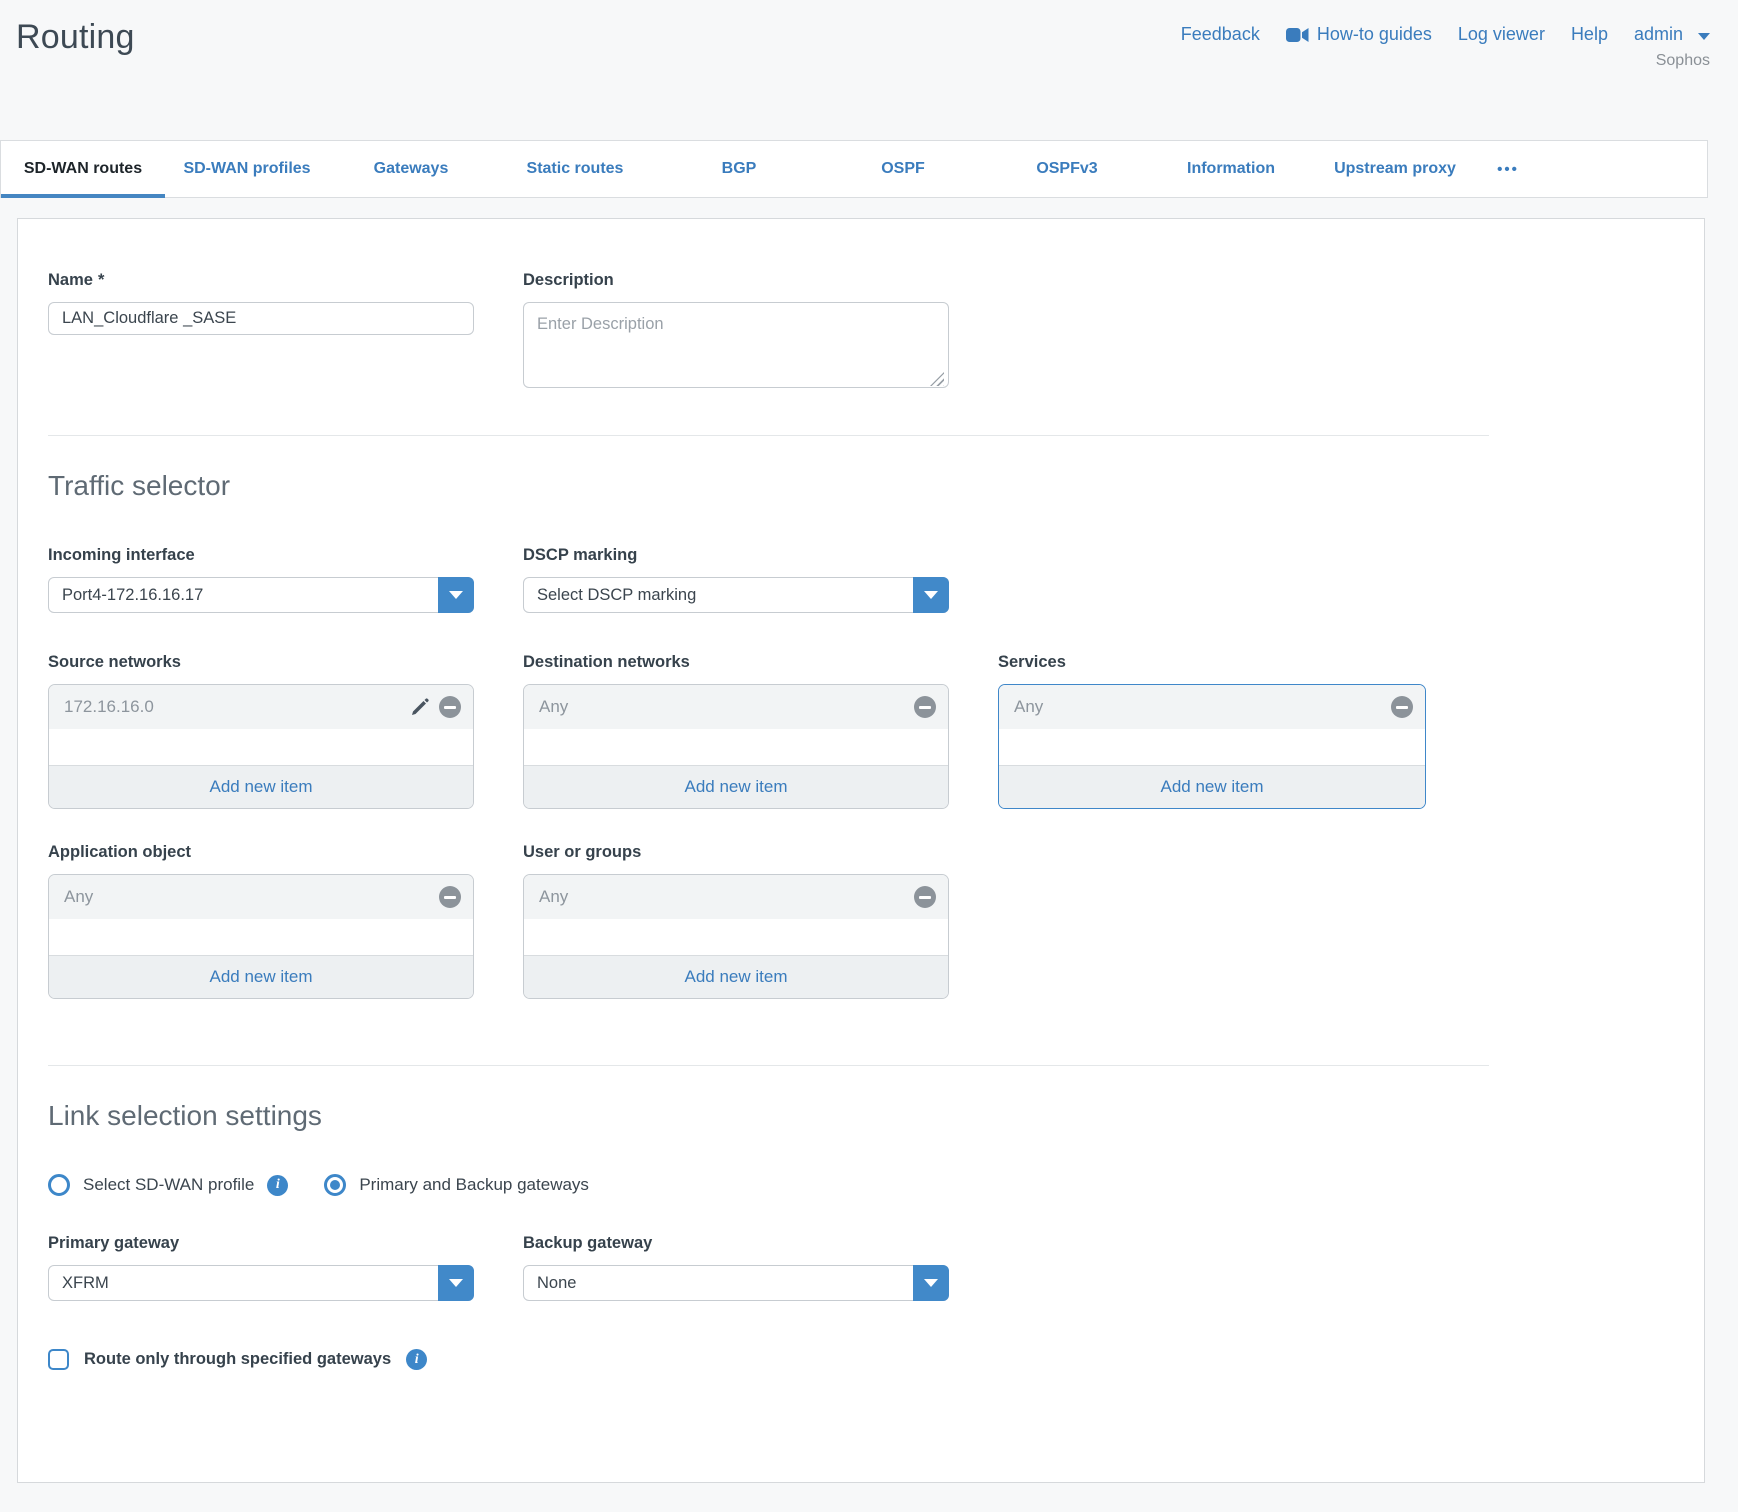  Describe the element at coordinates (139, 485) in the screenshot. I see `traffic-selector-heading: Traffic selector` at that location.